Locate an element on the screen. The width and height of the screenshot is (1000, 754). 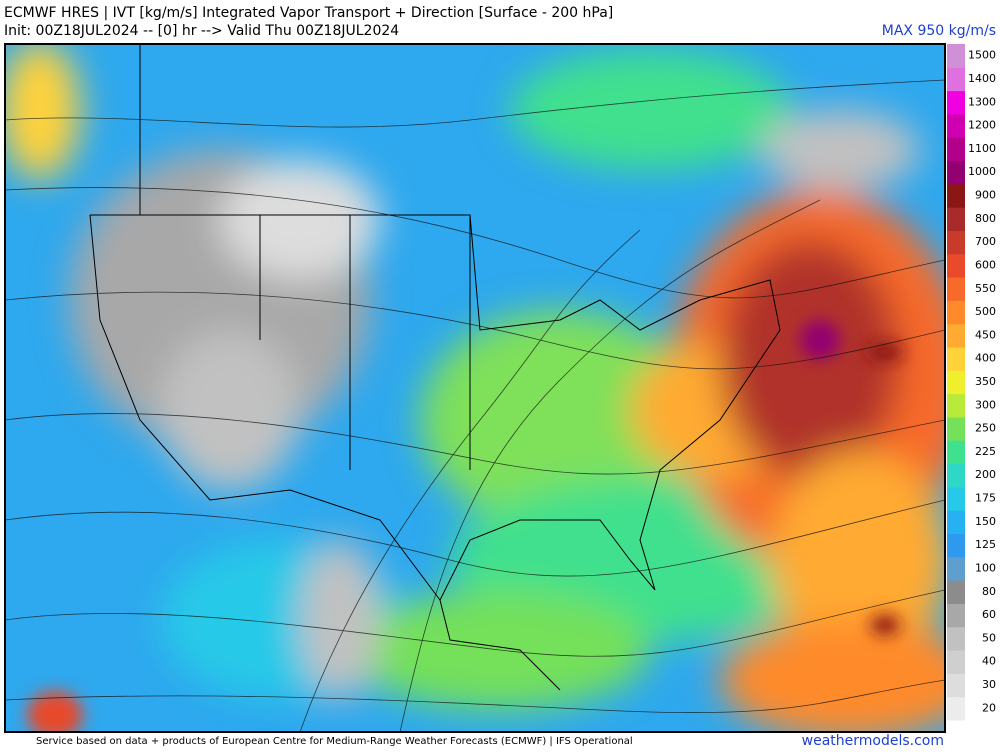
colorbar-label: 20 is located at coordinates (989, 707).